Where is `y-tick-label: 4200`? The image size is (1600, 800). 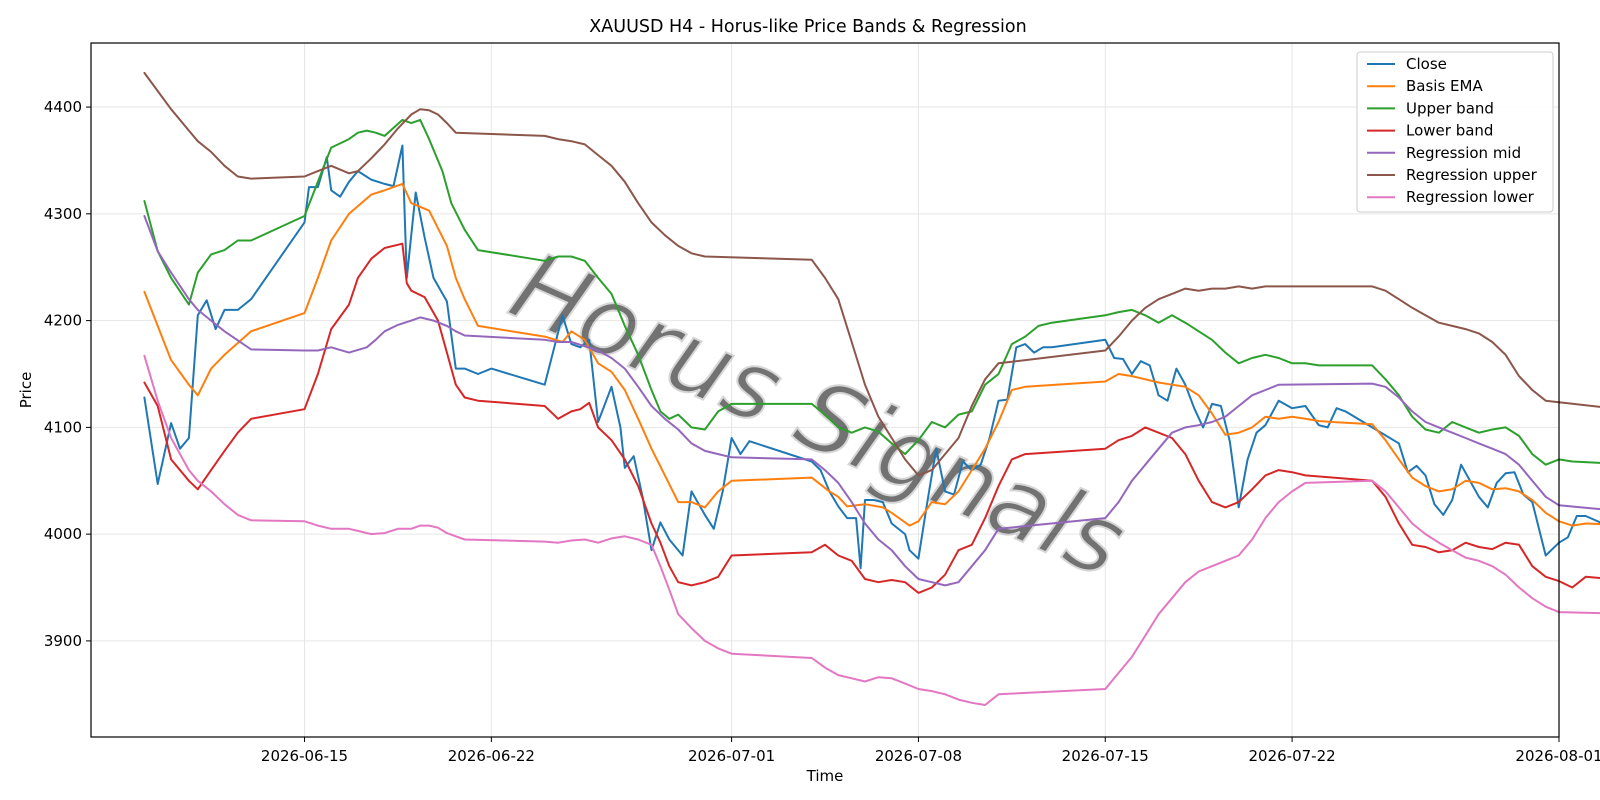 y-tick-label: 4200 is located at coordinates (63, 321).